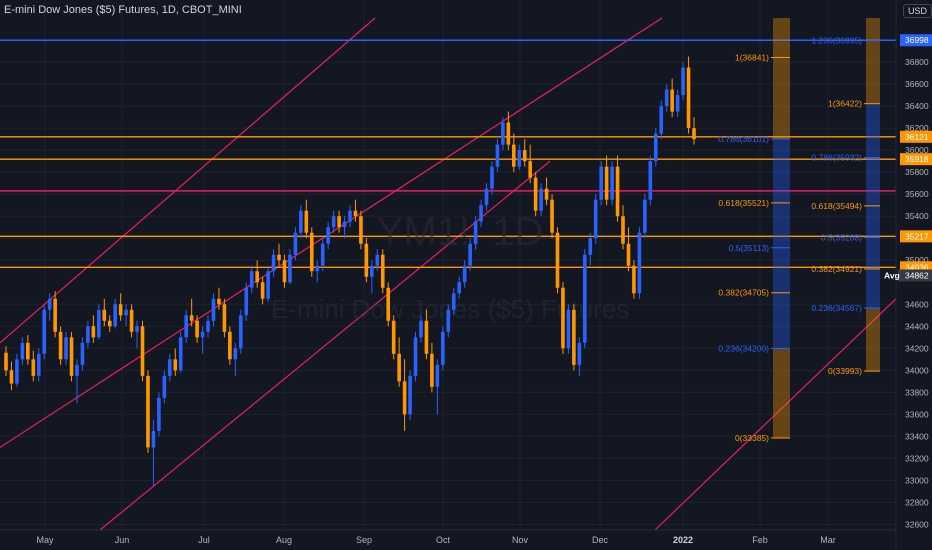 The height and width of the screenshot is (550, 932). I want to click on fib-label: 0.5(35208), so click(841, 237).